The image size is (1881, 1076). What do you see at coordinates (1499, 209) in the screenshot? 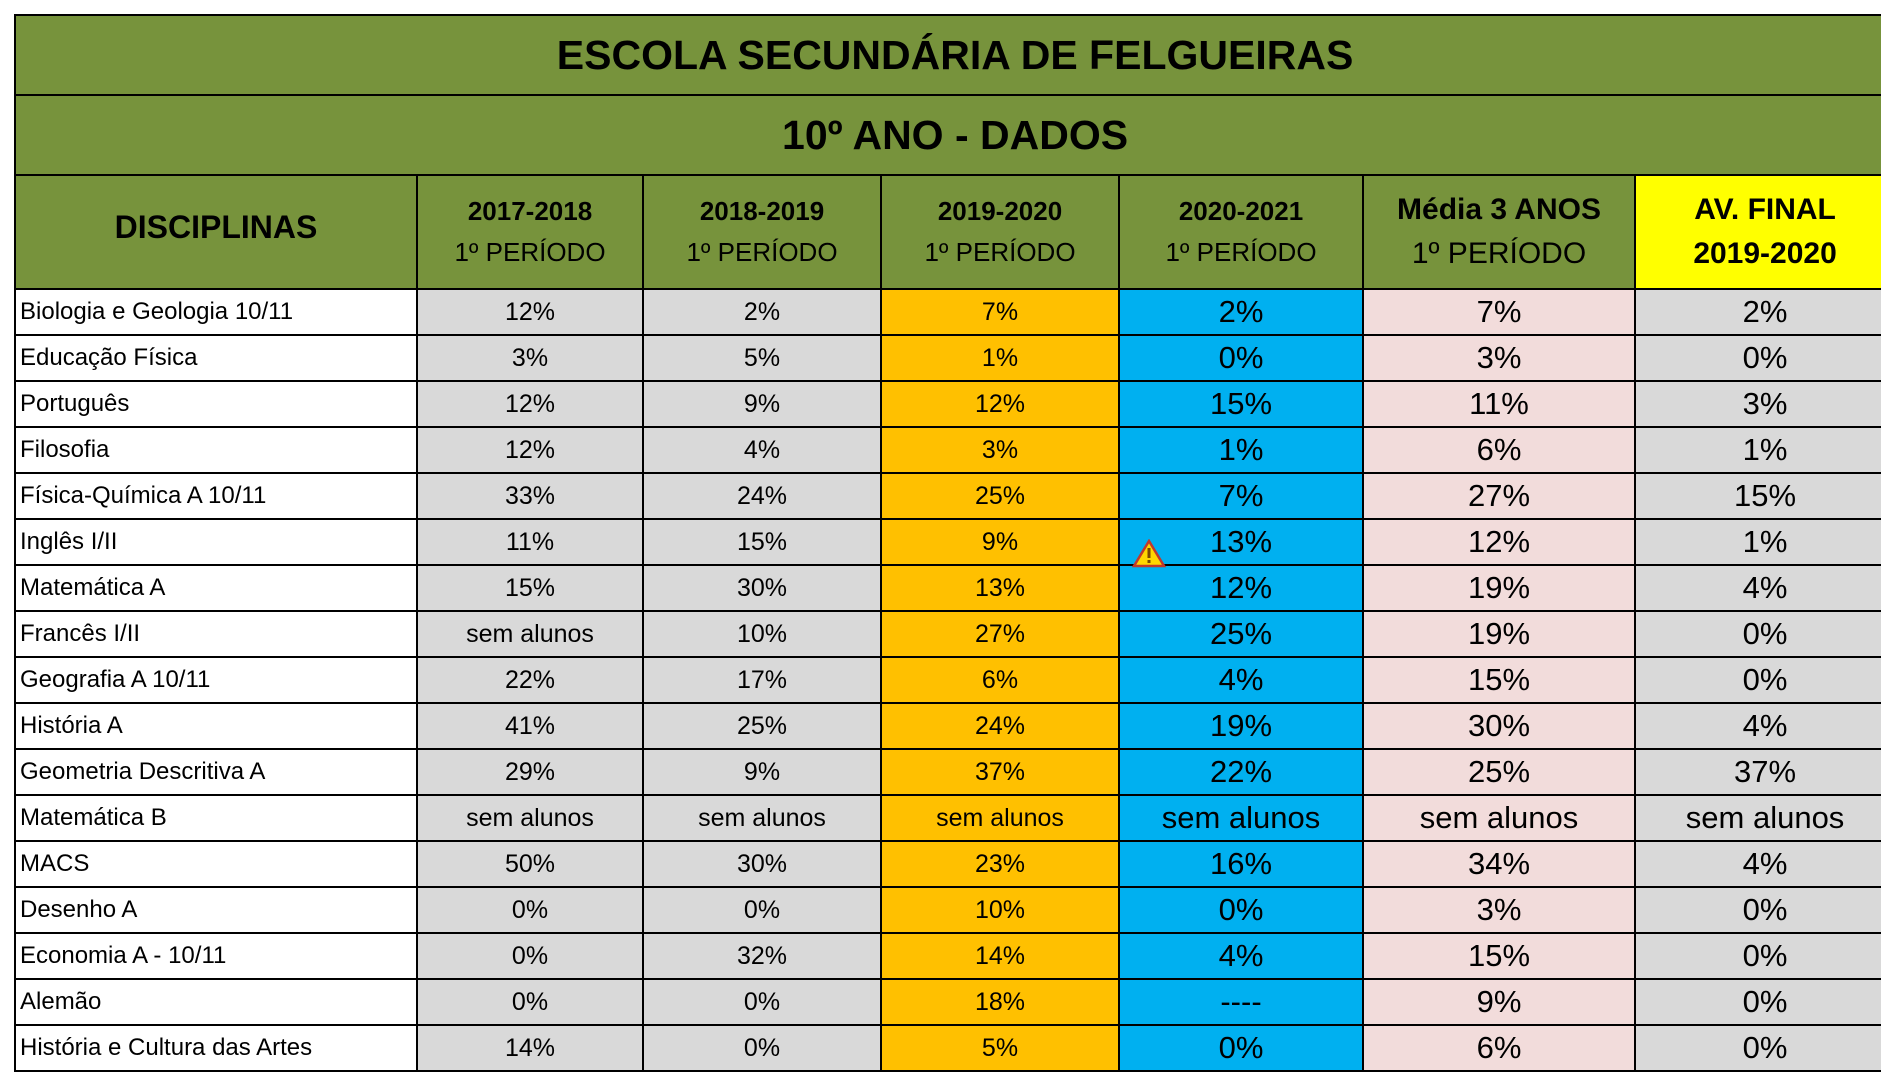
I see `header-line: Média 3 ANOS` at bounding box center [1499, 209].